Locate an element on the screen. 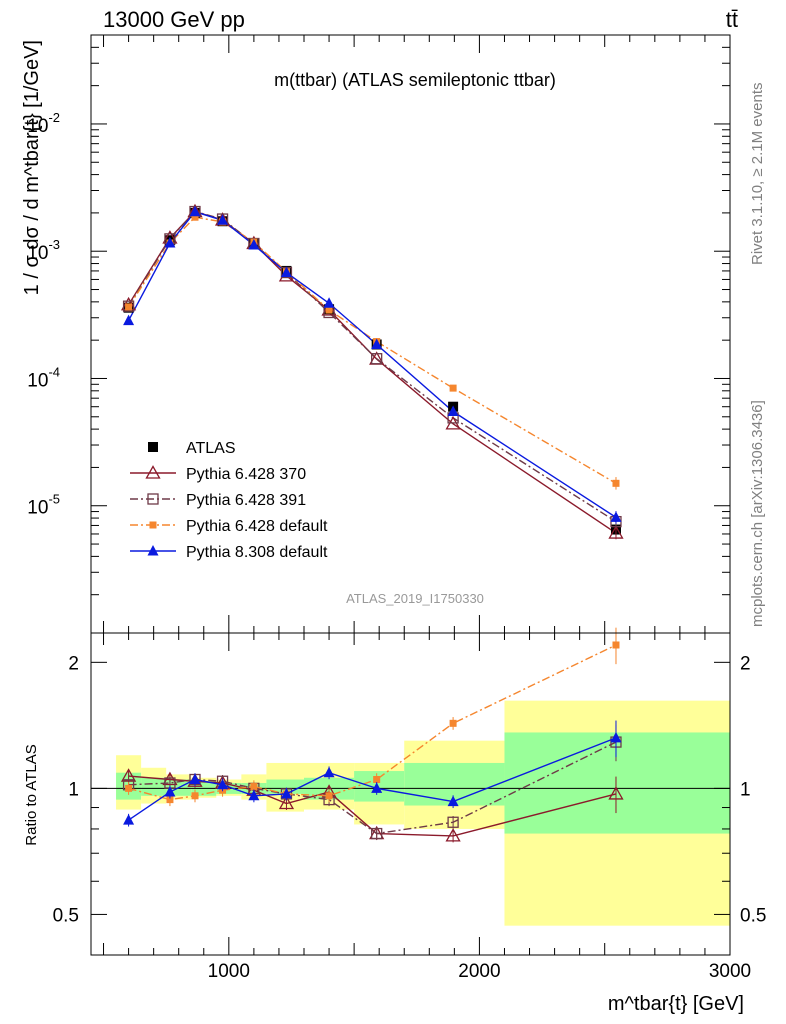 Image resolution: width=786 pixels, height=1024 pixels. ratio-y-tick-label: 2 is located at coordinates (73, 663).